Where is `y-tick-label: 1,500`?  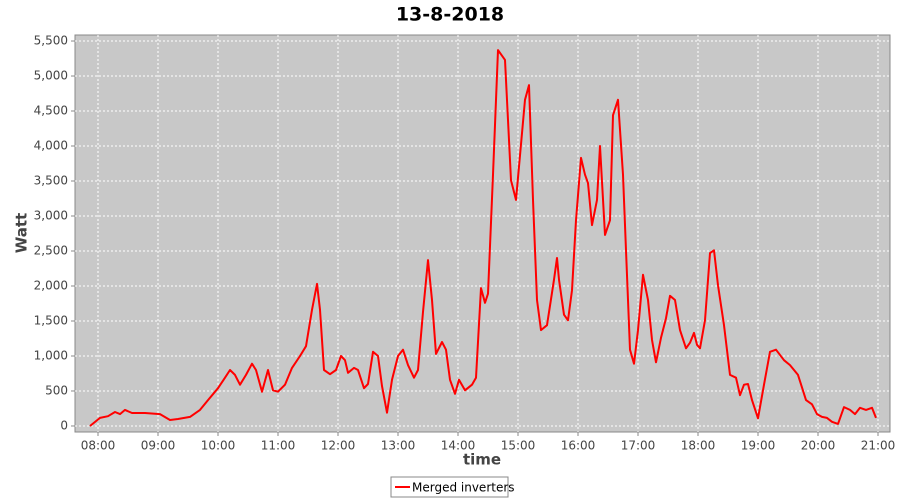
y-tick-label: 1,500 is located at coordinates (51, 320).